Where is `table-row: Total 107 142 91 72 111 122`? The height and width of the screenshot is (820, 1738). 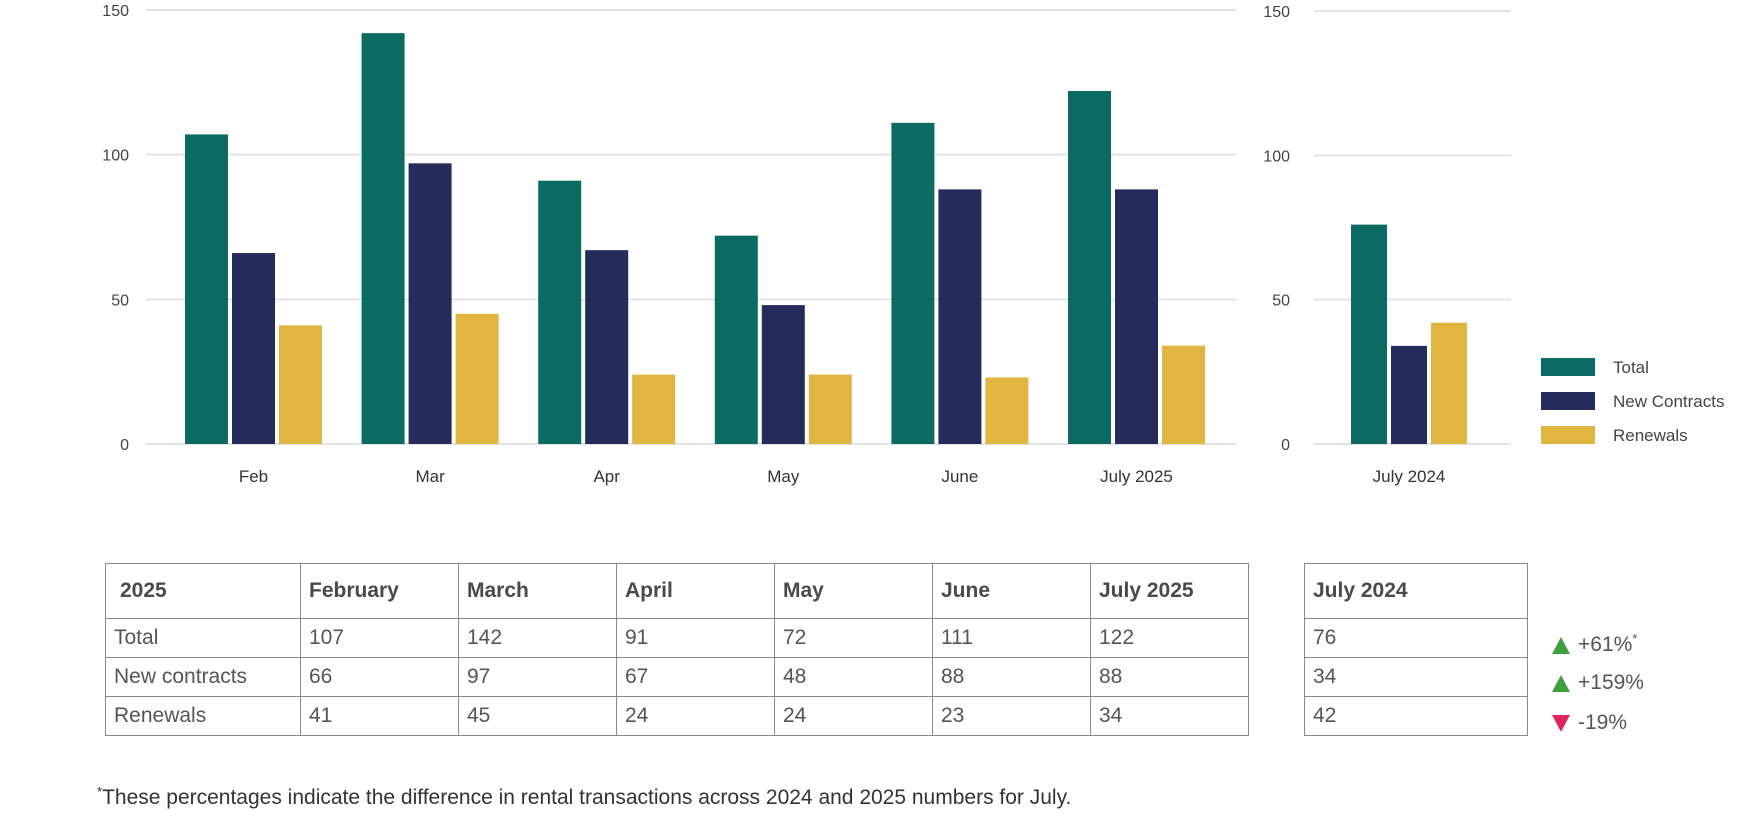
table-row: Total 107 142 91 72 111 122 is located at coordinates (677, 638).